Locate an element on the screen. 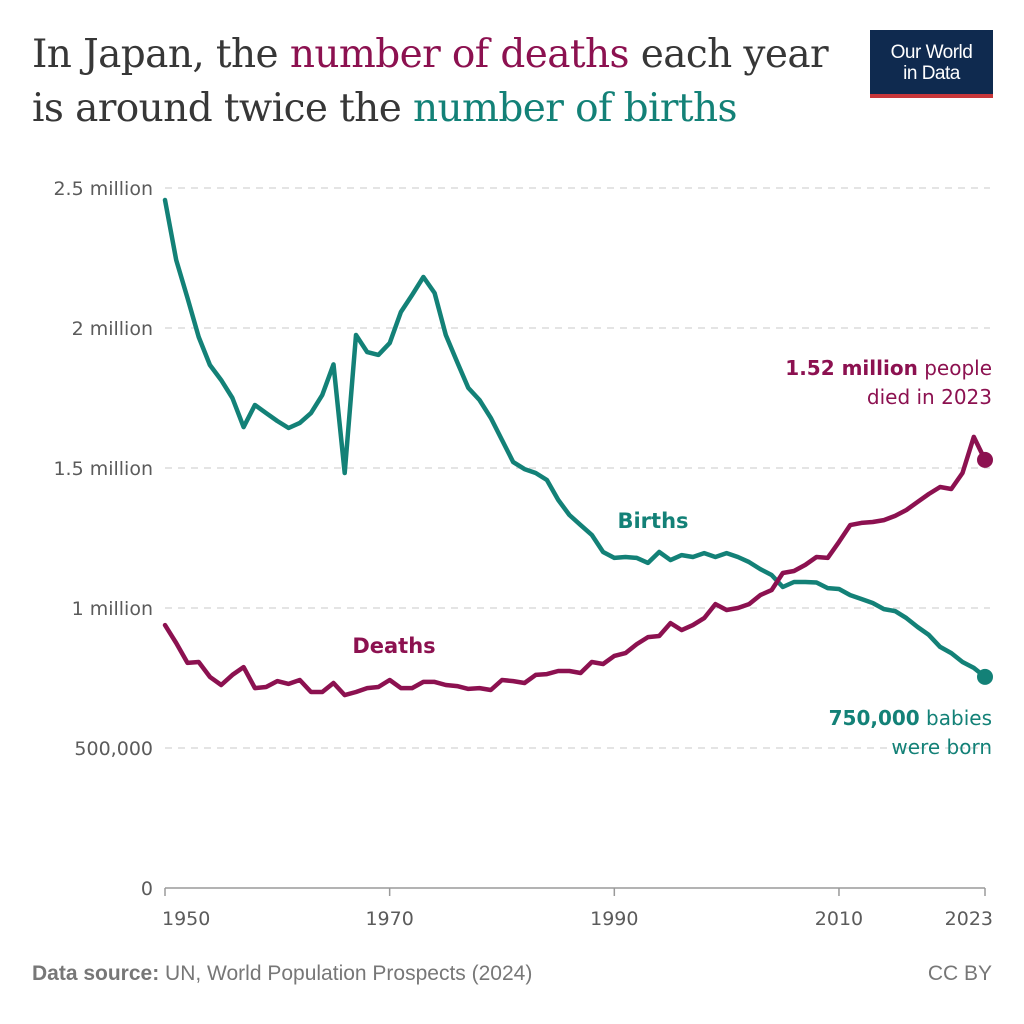  title-part-2: each year is around twice the is located at coordinates (430, 81).